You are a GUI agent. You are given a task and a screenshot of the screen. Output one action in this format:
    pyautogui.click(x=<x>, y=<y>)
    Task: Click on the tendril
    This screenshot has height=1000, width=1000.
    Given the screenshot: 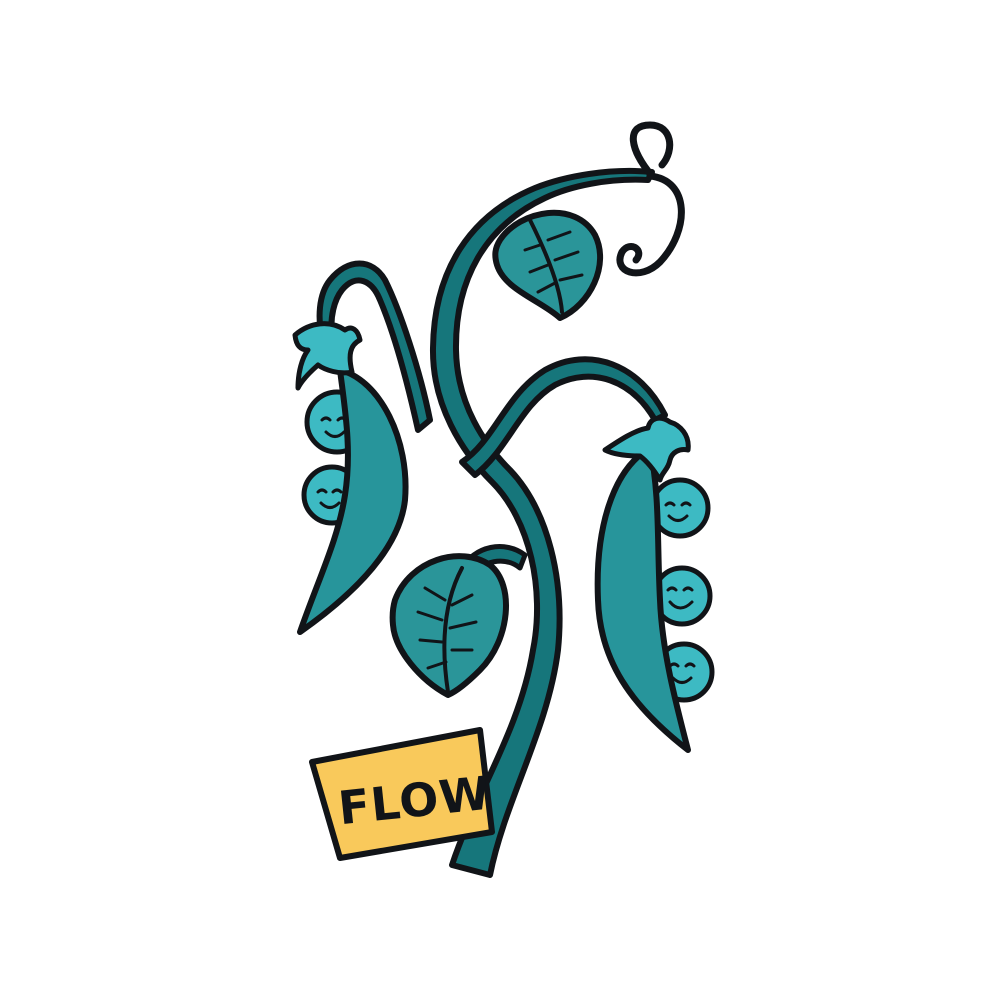 What is the action you would take?
    pyautogui.click(x=650, y=224)
    